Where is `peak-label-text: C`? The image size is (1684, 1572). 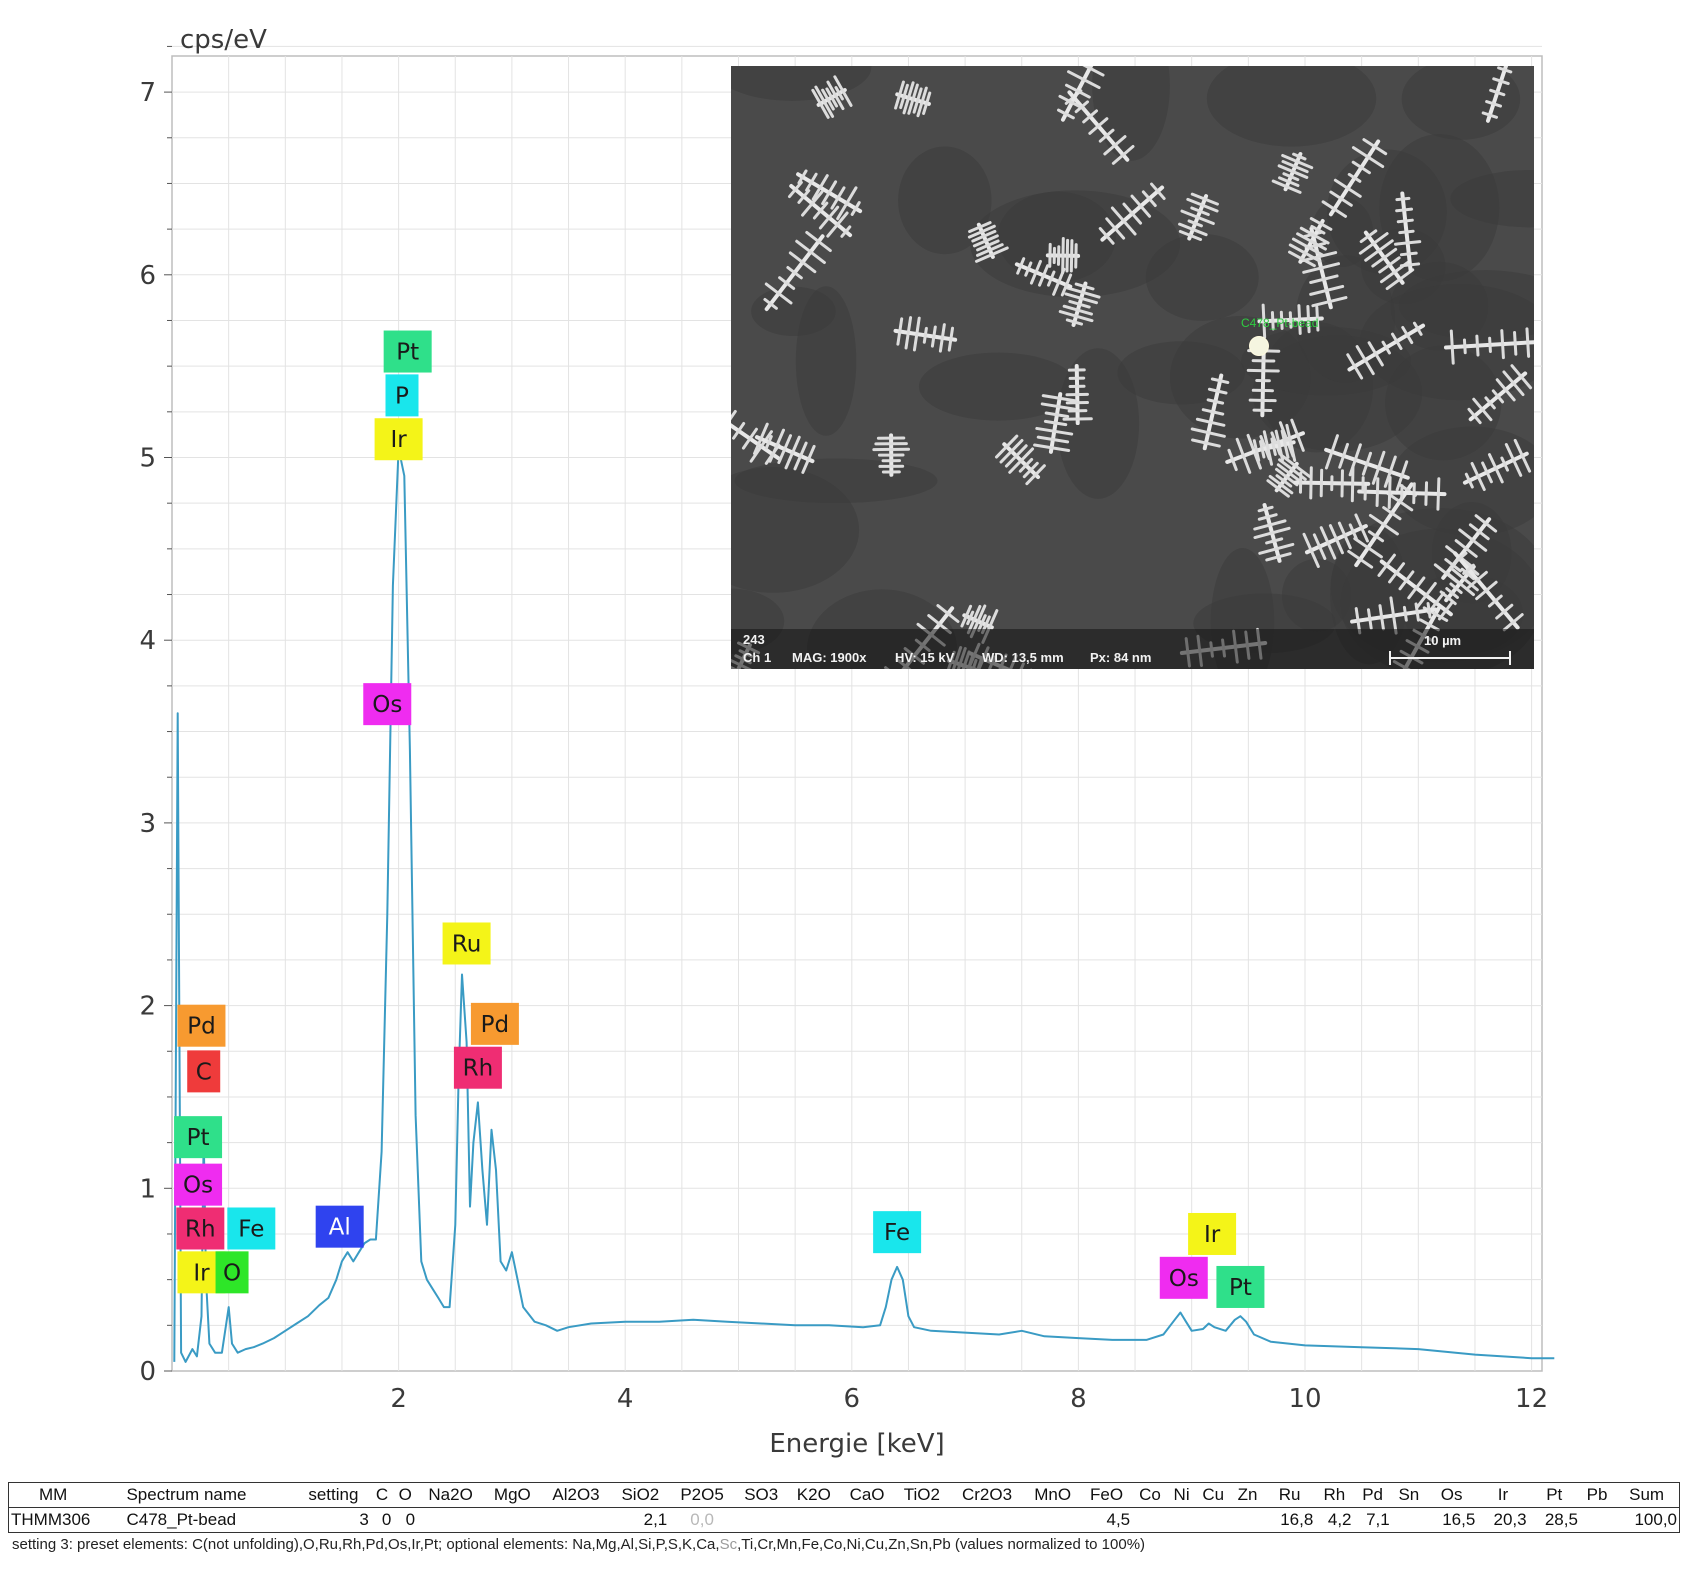
peak-label-text: C is located at coordinates (204, 1072).